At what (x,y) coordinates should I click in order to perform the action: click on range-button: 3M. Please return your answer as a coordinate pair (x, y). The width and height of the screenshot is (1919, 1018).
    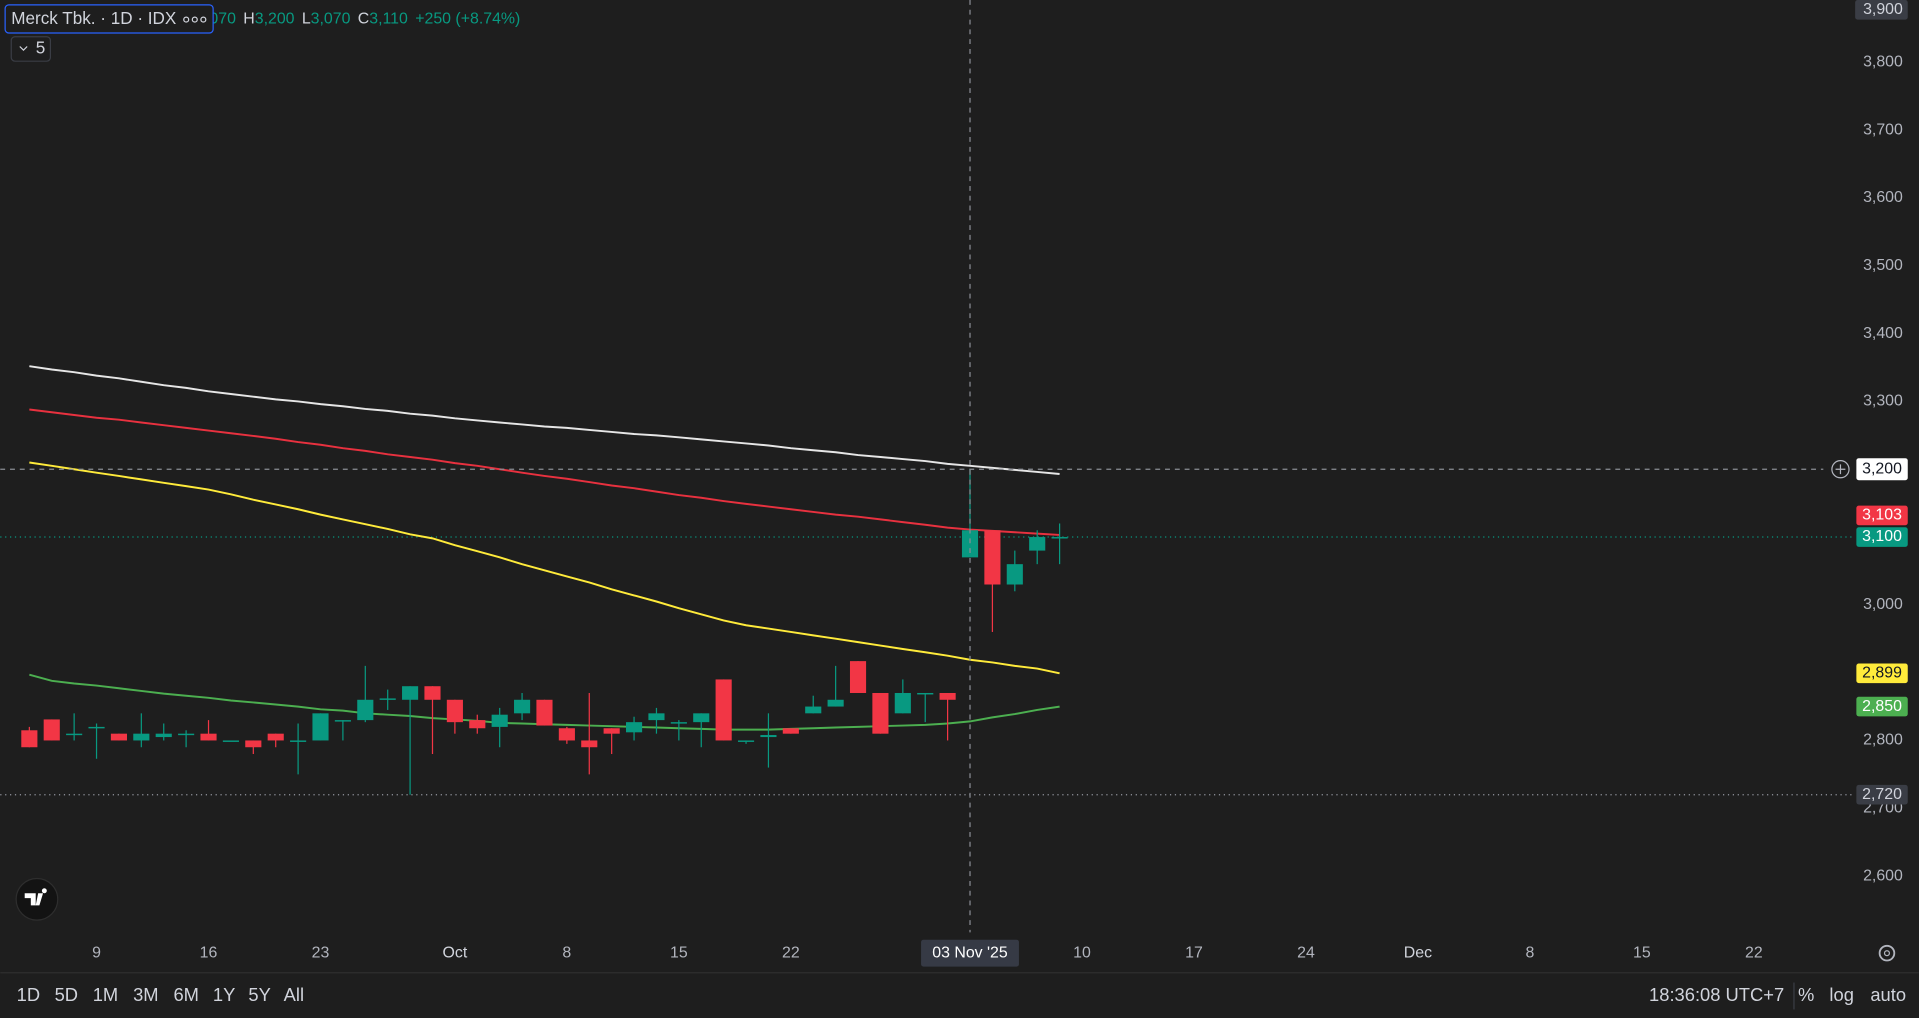
    Looking at the image, I should click on (145, 994).